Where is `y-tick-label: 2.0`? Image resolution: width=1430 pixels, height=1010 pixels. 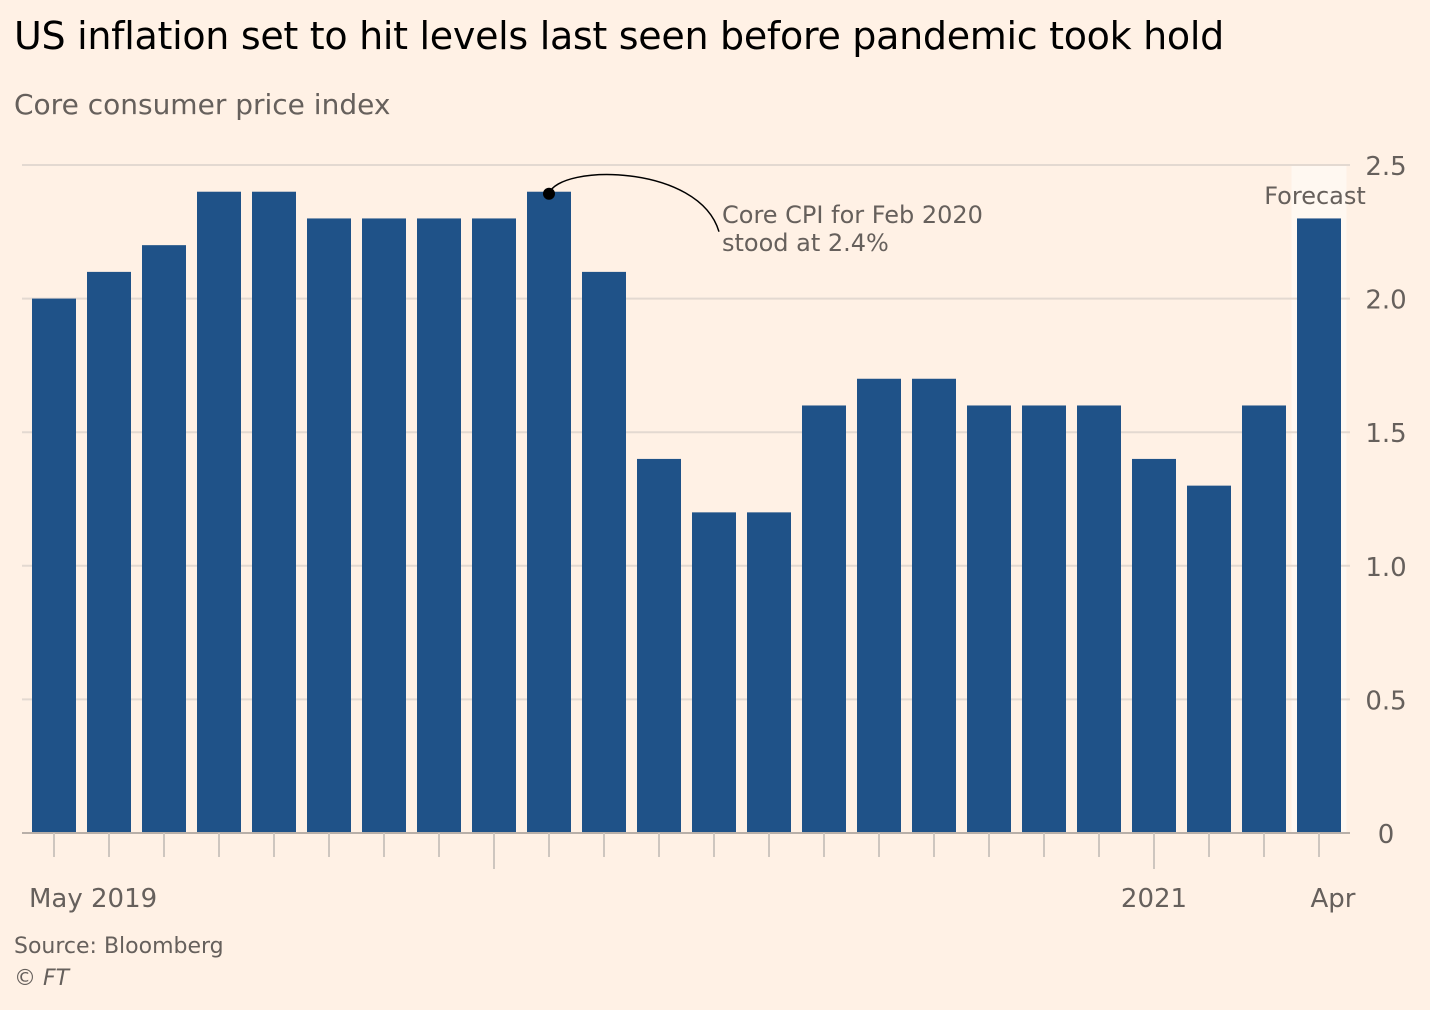 y-tick-label: 2.0 is located at coordinates (1385, 301).